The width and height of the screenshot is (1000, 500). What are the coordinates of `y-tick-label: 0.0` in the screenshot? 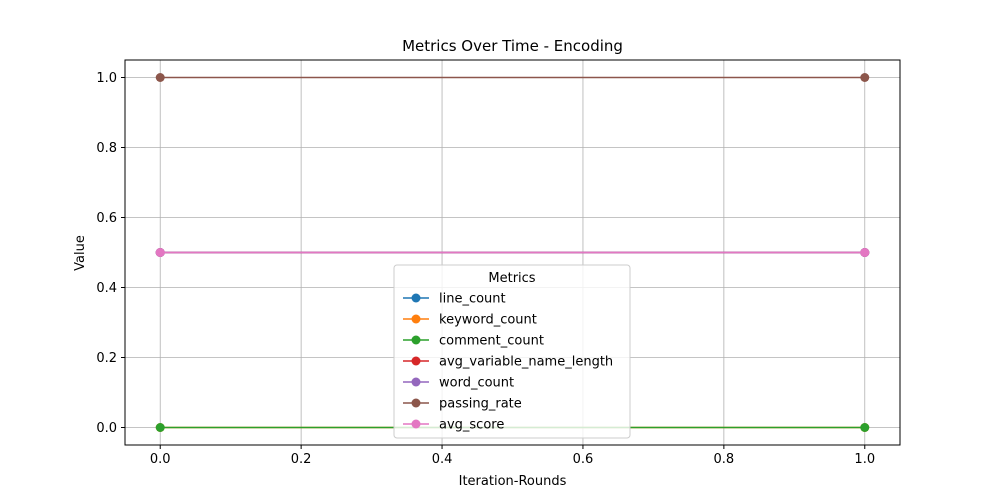 It's located at (106, 428).